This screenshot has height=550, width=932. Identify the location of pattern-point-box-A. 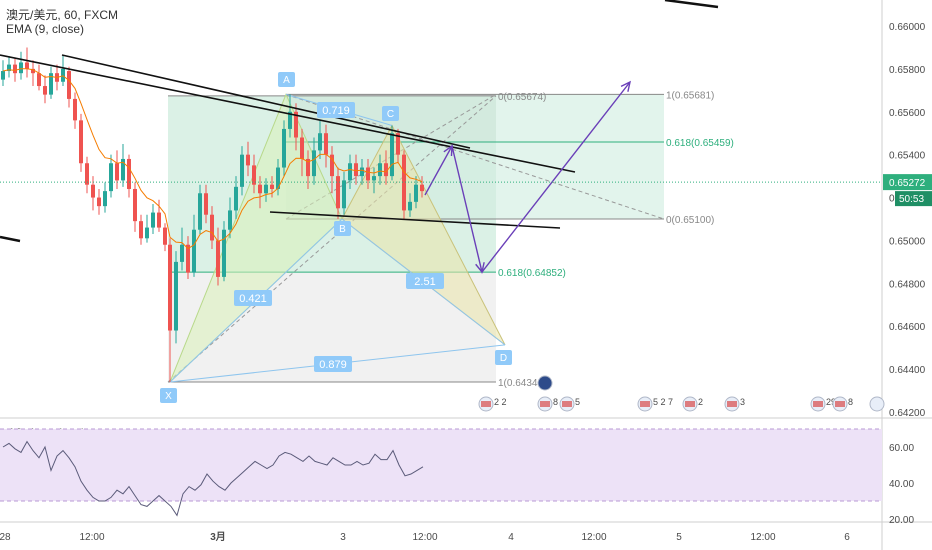
(286, 79).